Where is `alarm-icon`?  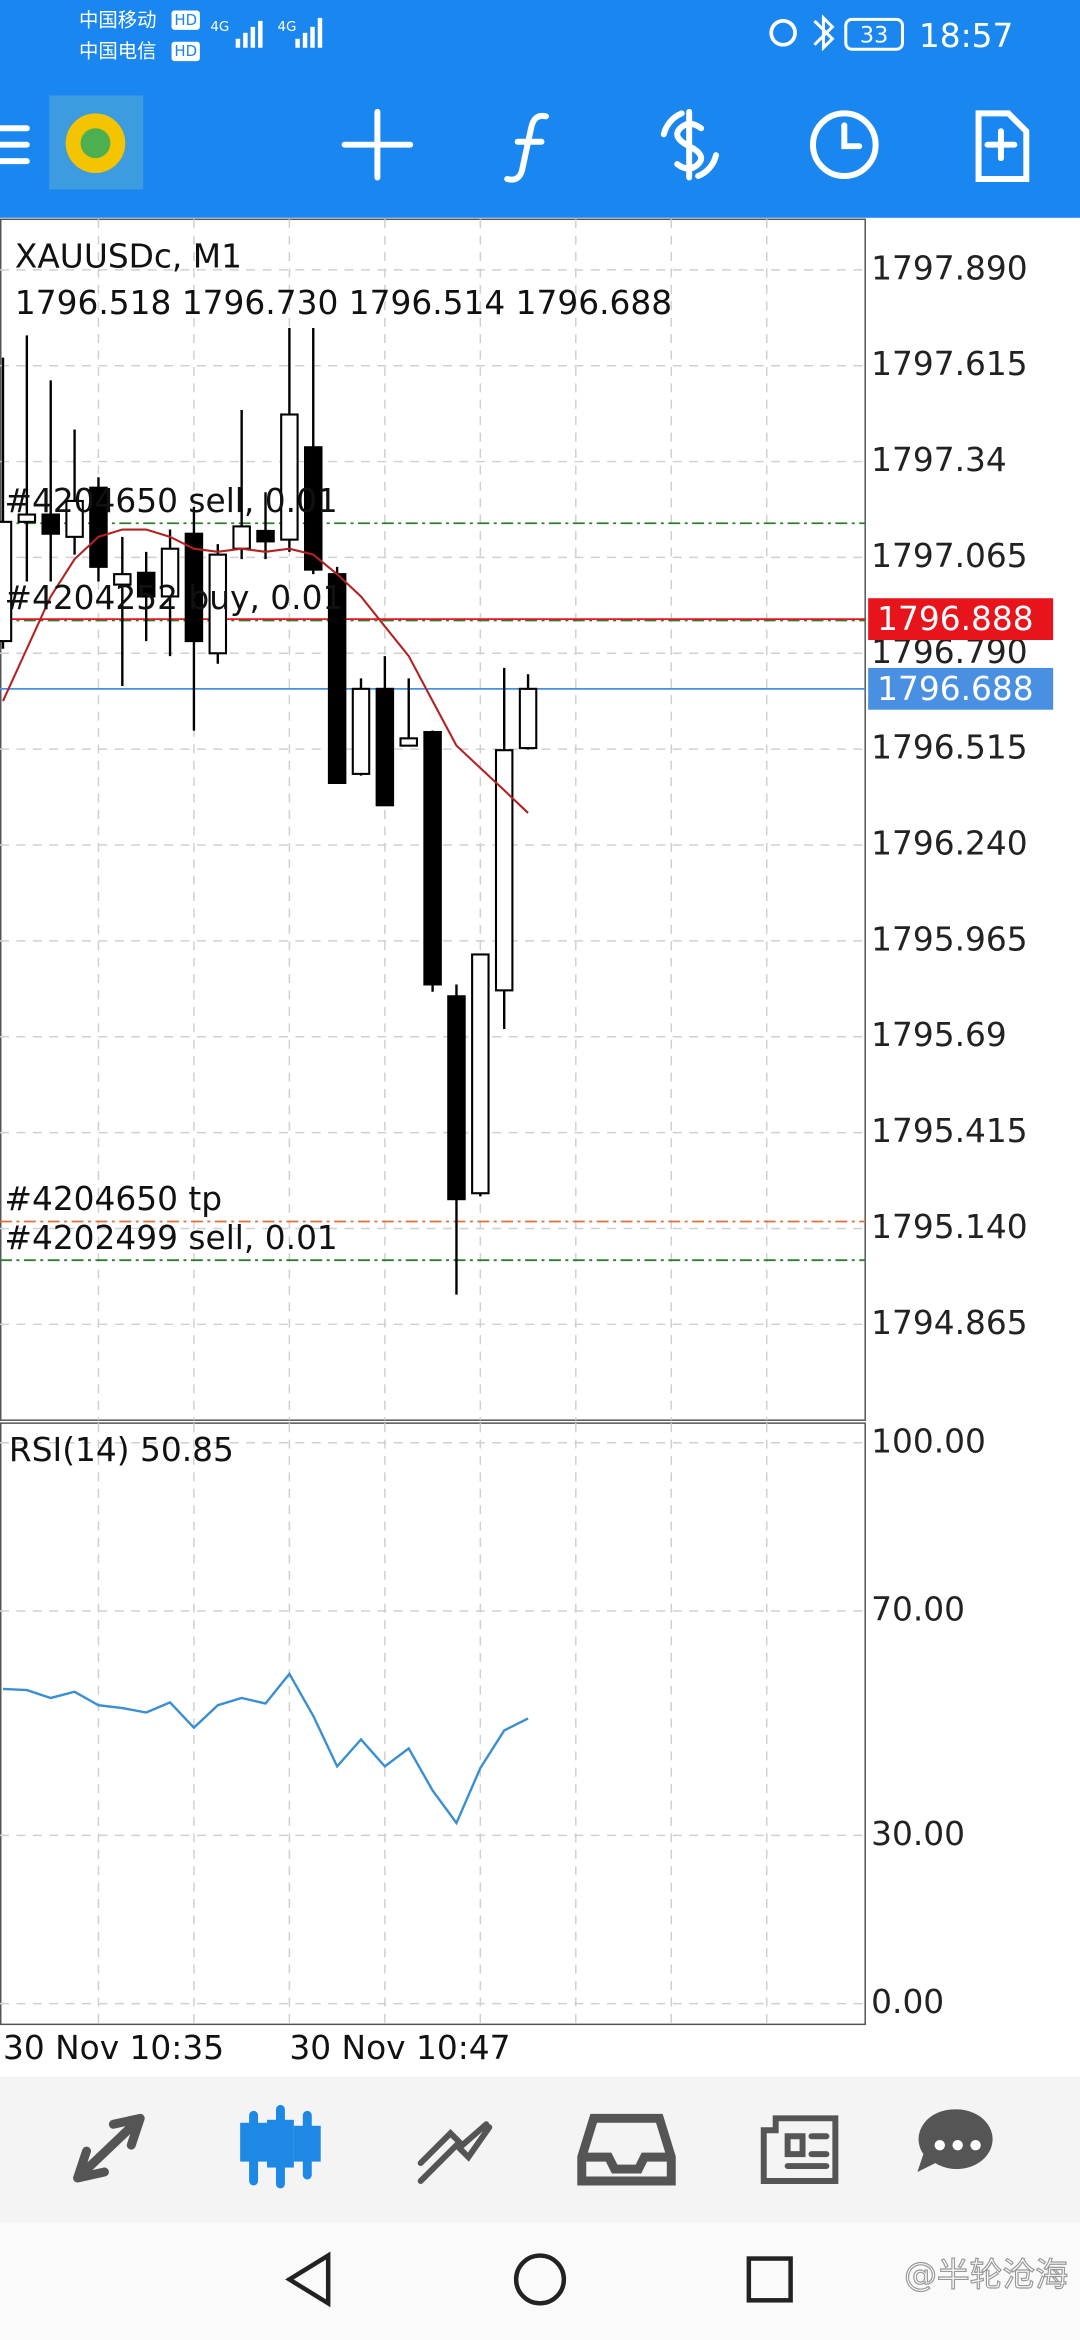
alarm-icon is located at coordinates (783, 33).